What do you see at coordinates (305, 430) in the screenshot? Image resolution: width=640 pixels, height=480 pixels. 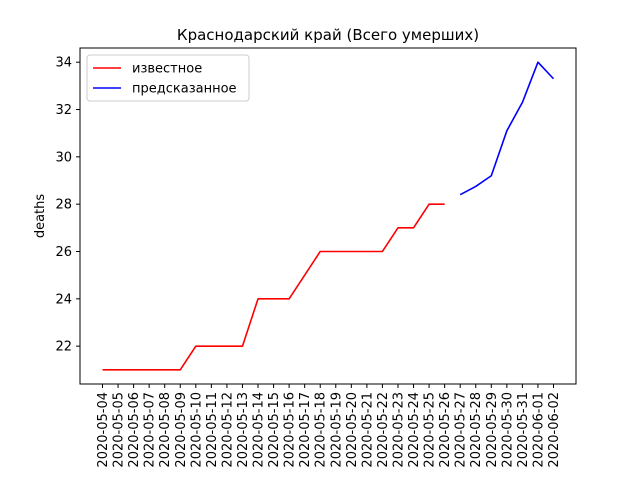 I see `x-tick-label: 2020-05-17` at bounding box center [305, 430].